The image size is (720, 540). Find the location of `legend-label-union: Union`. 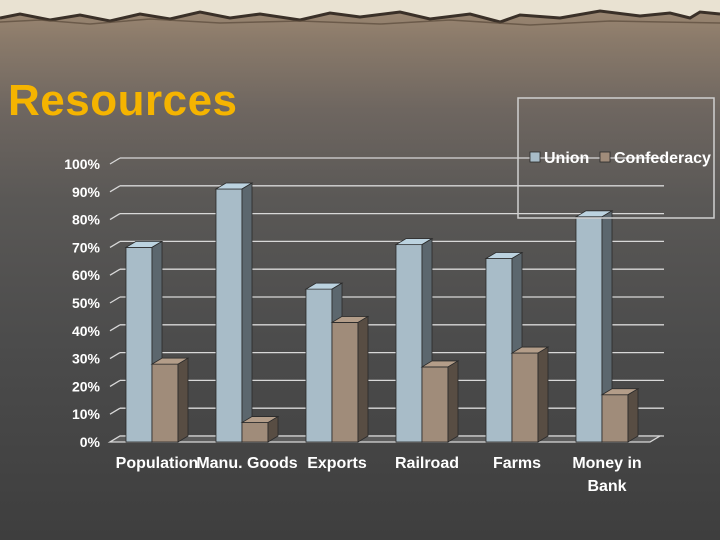

legend-label-union: Union is located at coordinates (566, 158).